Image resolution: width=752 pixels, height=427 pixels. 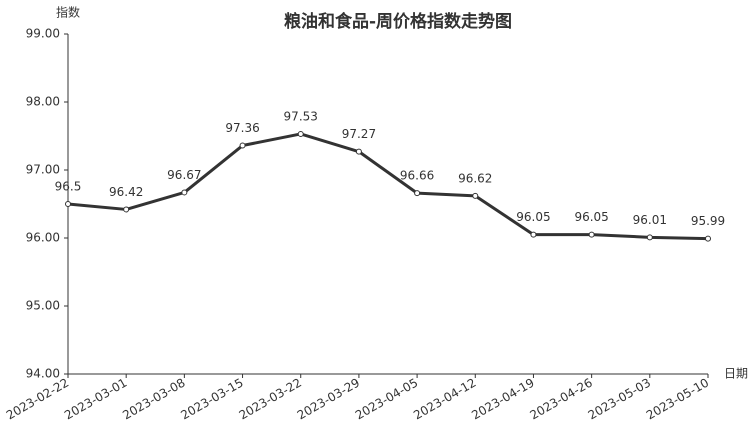 What do you see at coordinates (560, 399) in the screenshot?
I see `x-tick-label: 2023-04-26` at bounding box center [560, 399].